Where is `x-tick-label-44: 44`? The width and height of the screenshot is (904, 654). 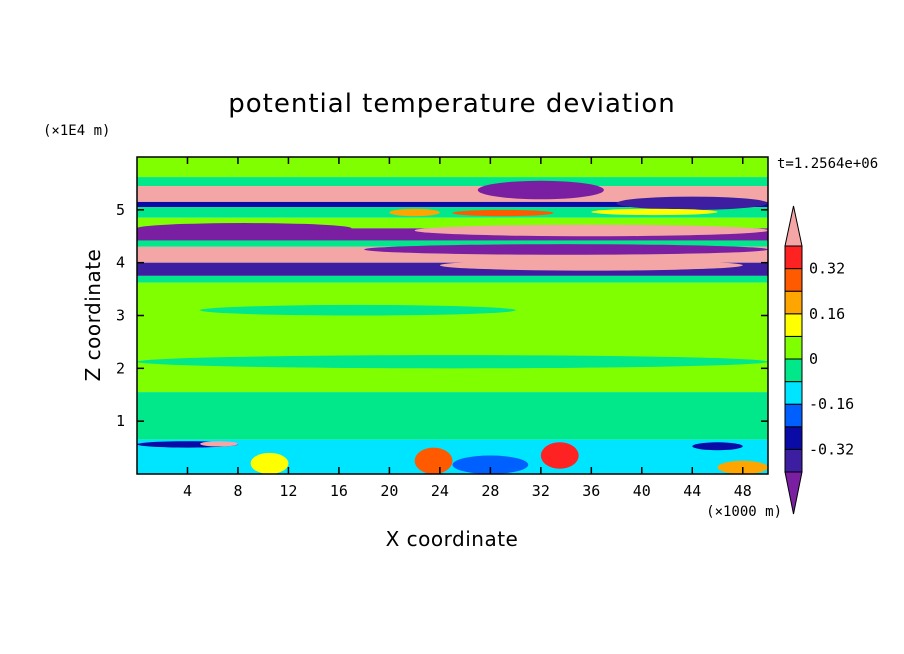 x-tick-label-44: 44 is located at coordinates (692, 491).